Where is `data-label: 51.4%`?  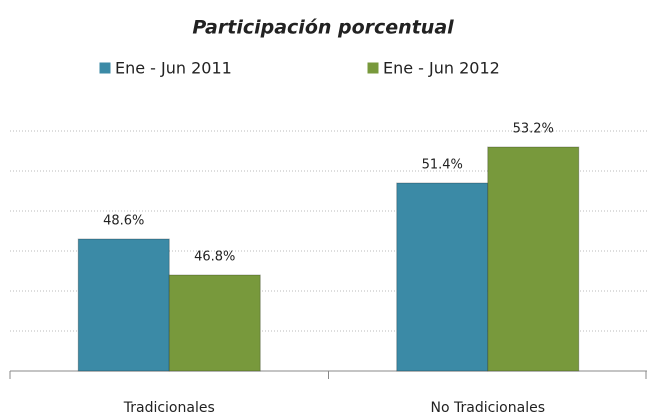
data-label: 51.4% is located at coordinates (442, 165).